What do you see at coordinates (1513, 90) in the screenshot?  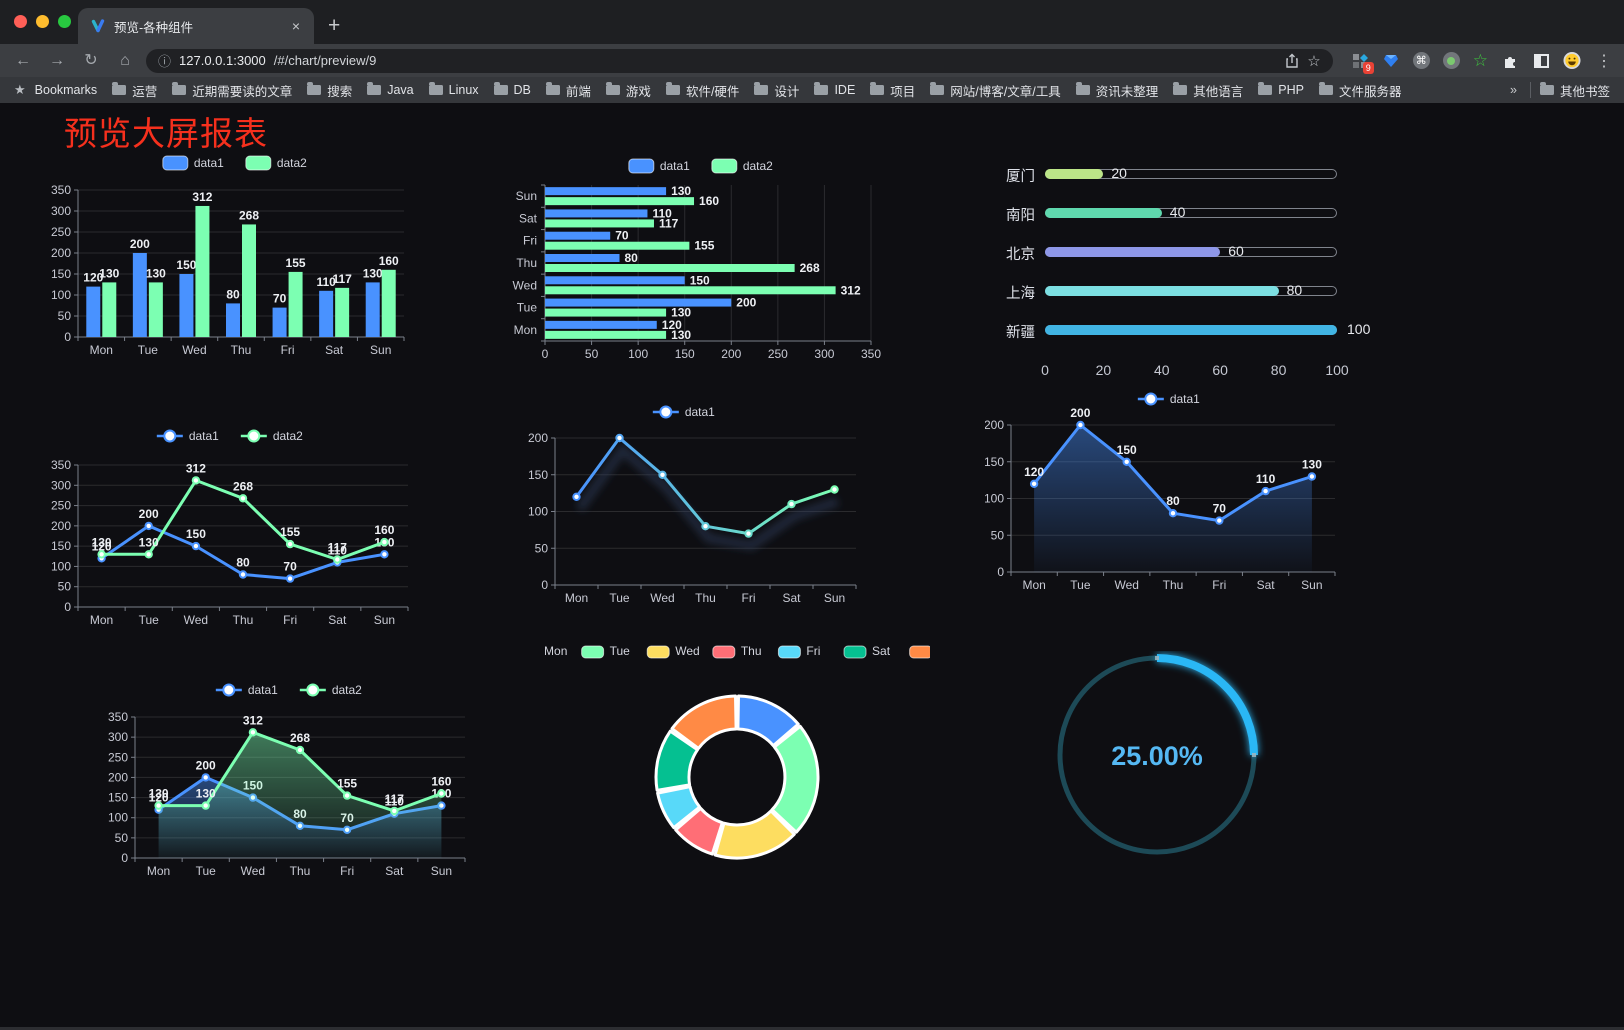 I see `bookmarks-overflow-button: »` at bounding box center [1513, 90].